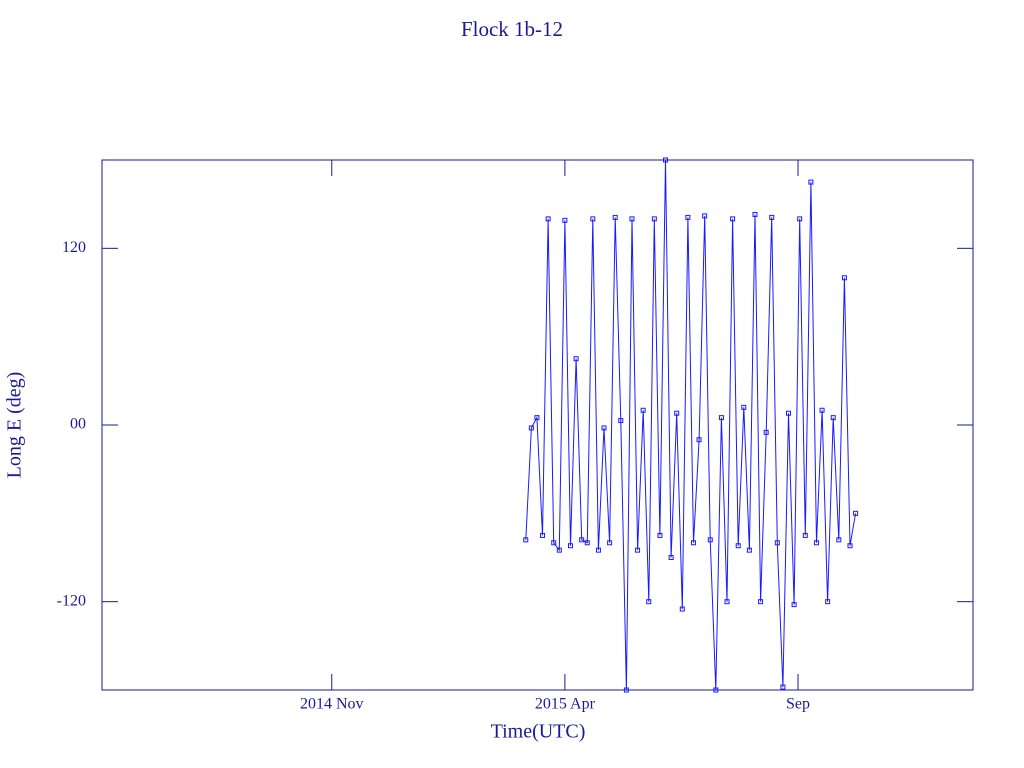 This screenshot has height=768, width=1024. I want to click on x-tick-label: Sep, so click(798, 704).